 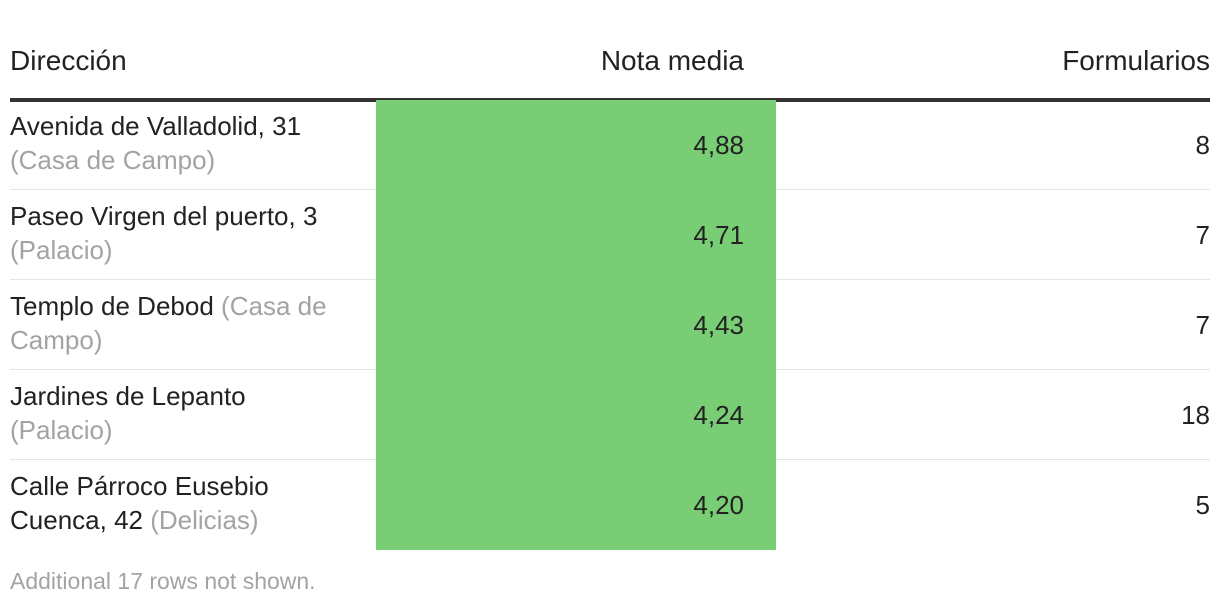 I want to click on table-row: Jardines de Lepanto (Palacio) 4,24 18, so click(x=610, y=415).